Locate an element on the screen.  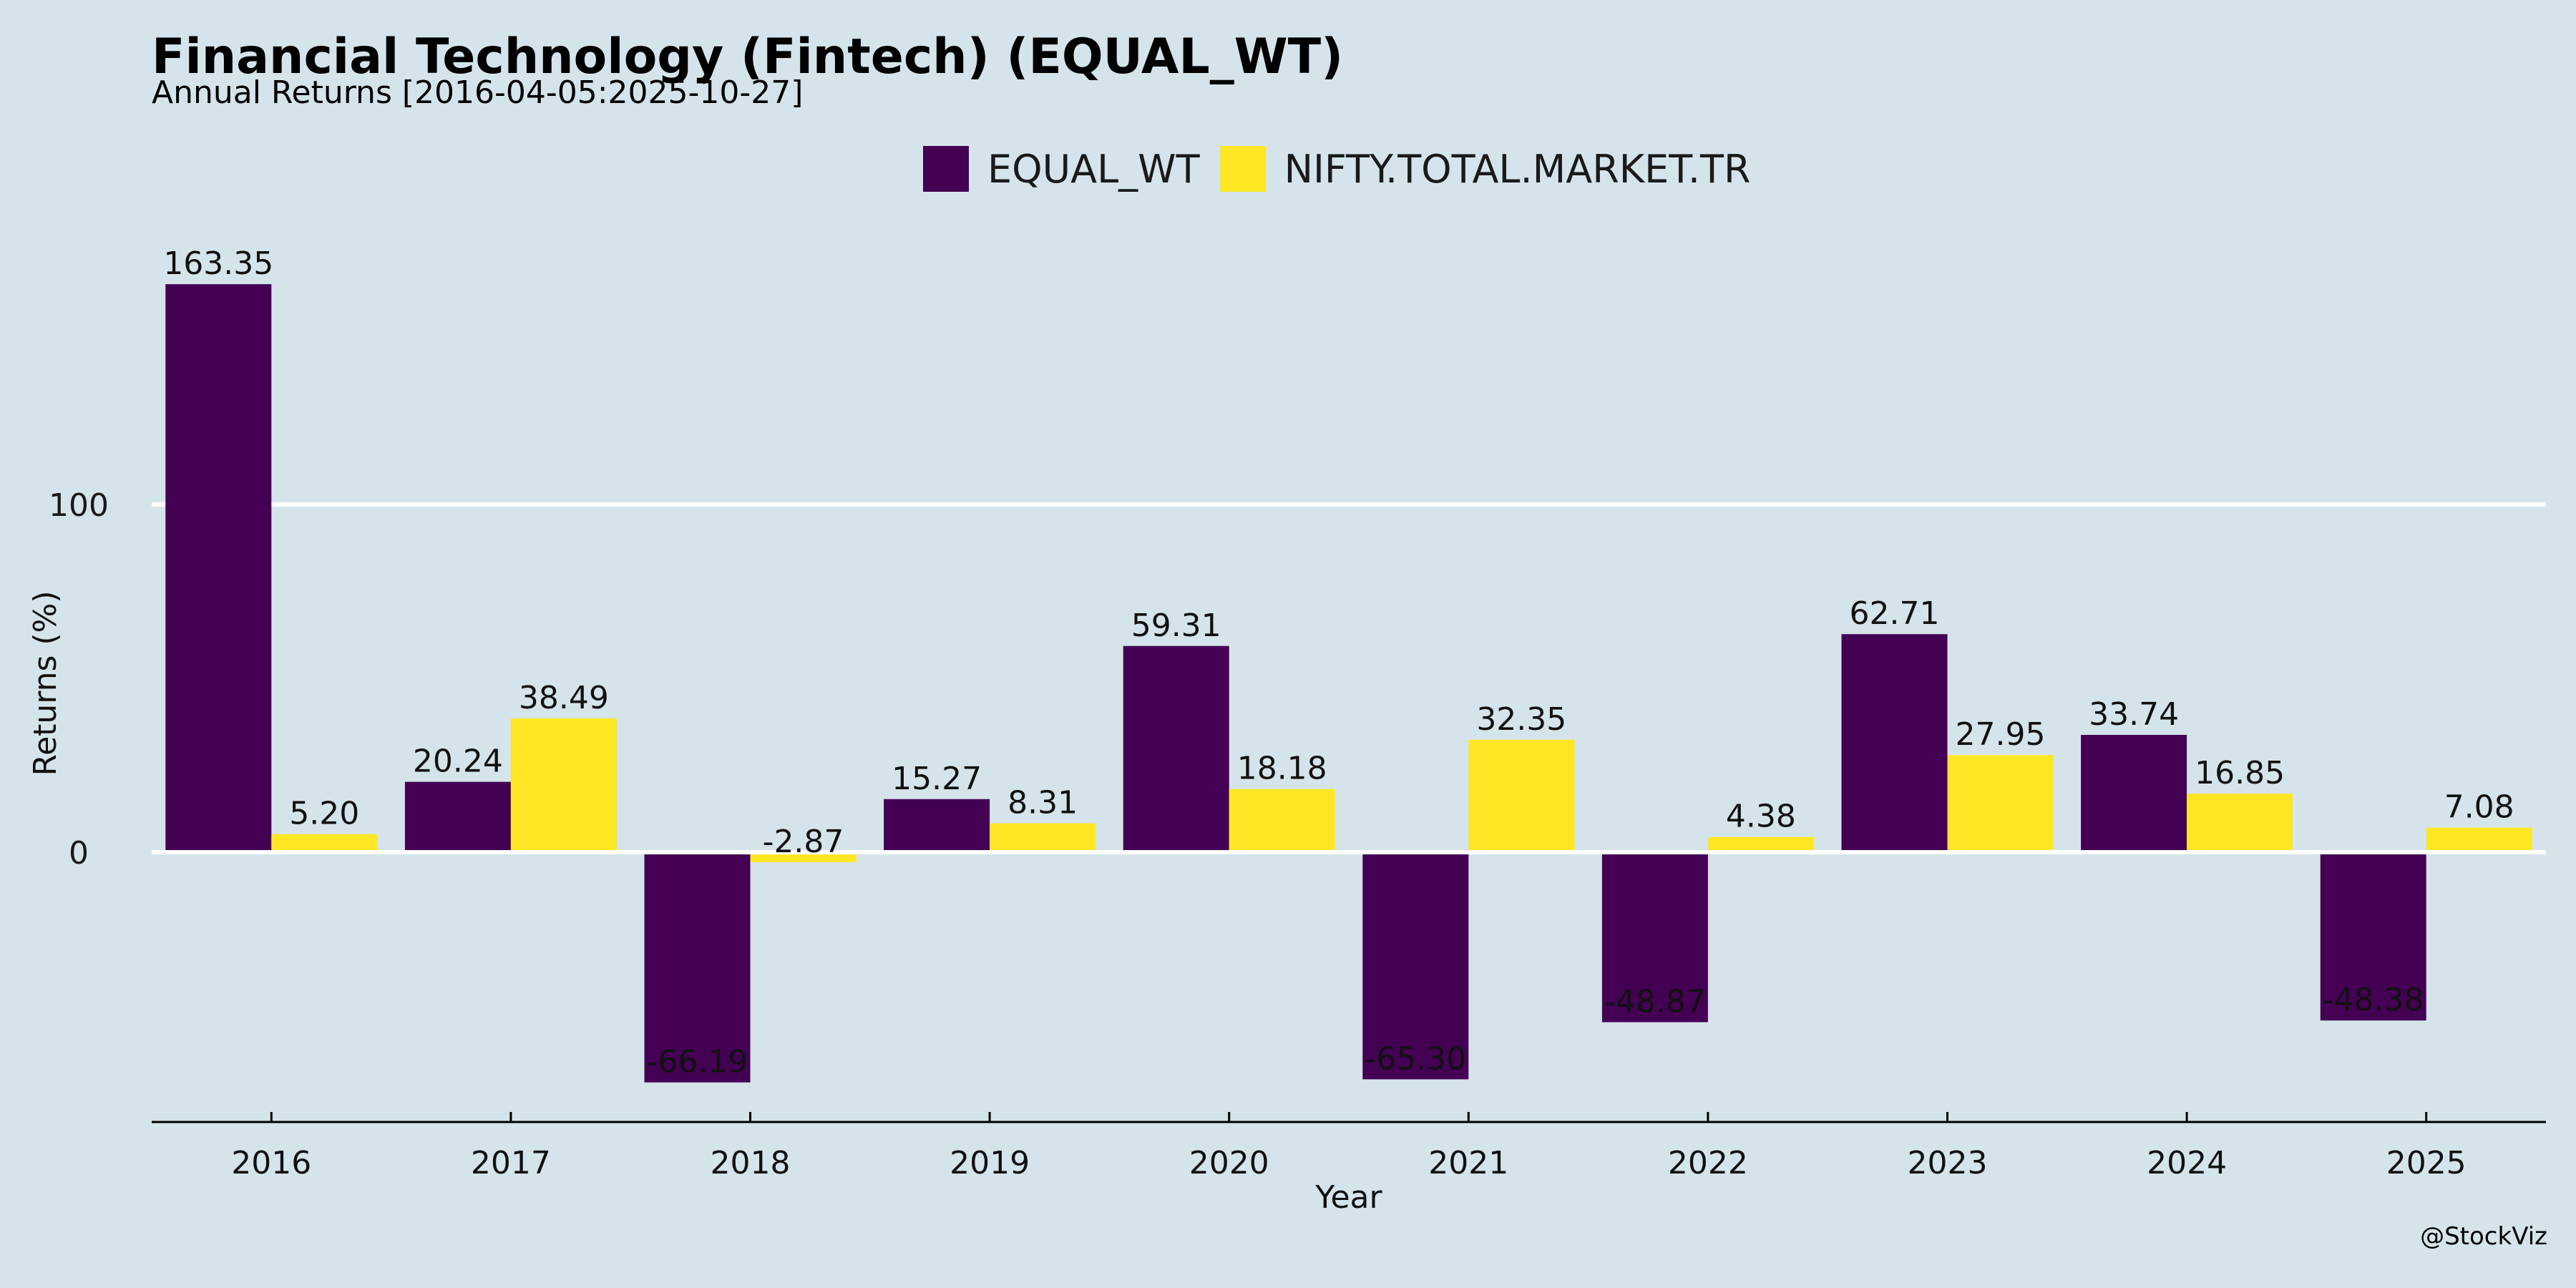
data-label: -66.19 is located at coordinates (697, 1062).